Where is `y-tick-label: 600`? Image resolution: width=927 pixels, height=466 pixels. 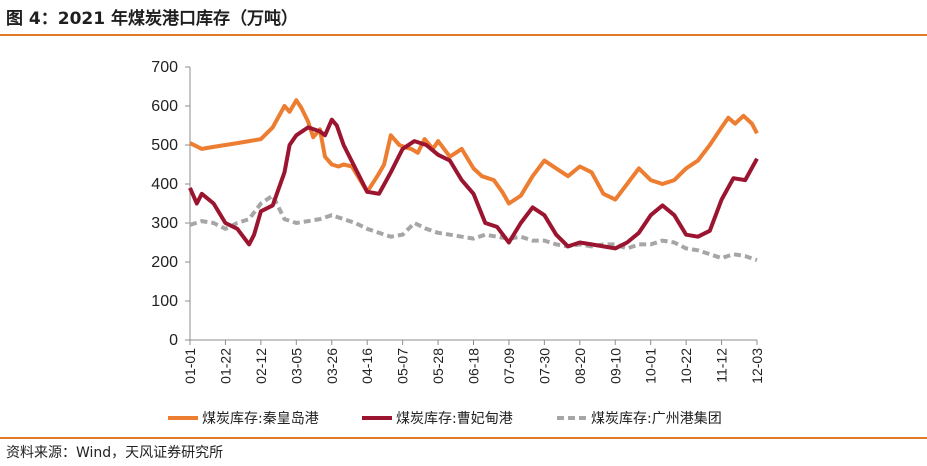
y-tick-label: 600 is located at coordinates (164, 106).